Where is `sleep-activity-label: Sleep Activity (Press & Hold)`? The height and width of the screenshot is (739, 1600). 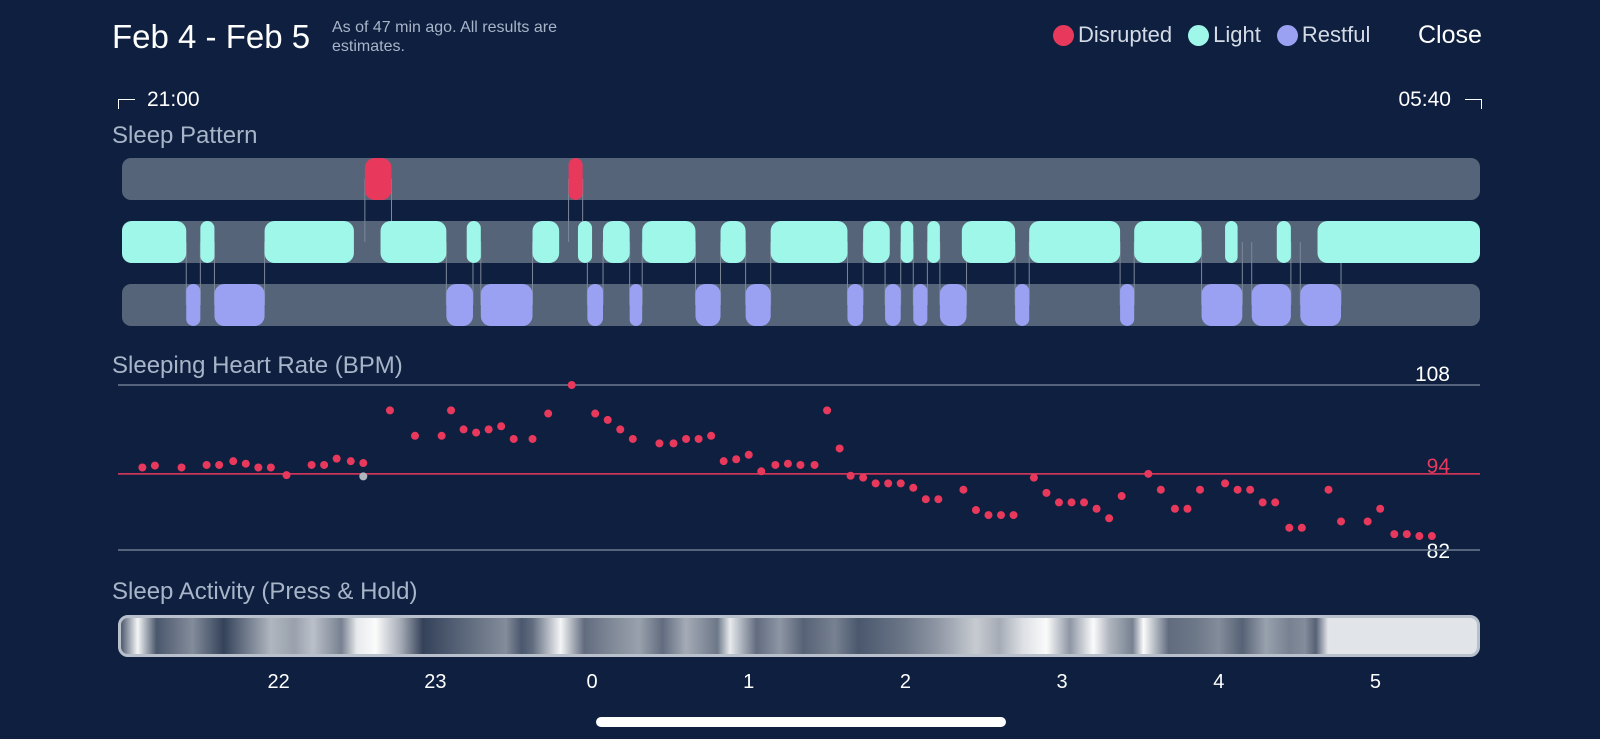
sleep-activity-label: Sleep Activity (Press & Hold) is located at coordinates (265, 591).